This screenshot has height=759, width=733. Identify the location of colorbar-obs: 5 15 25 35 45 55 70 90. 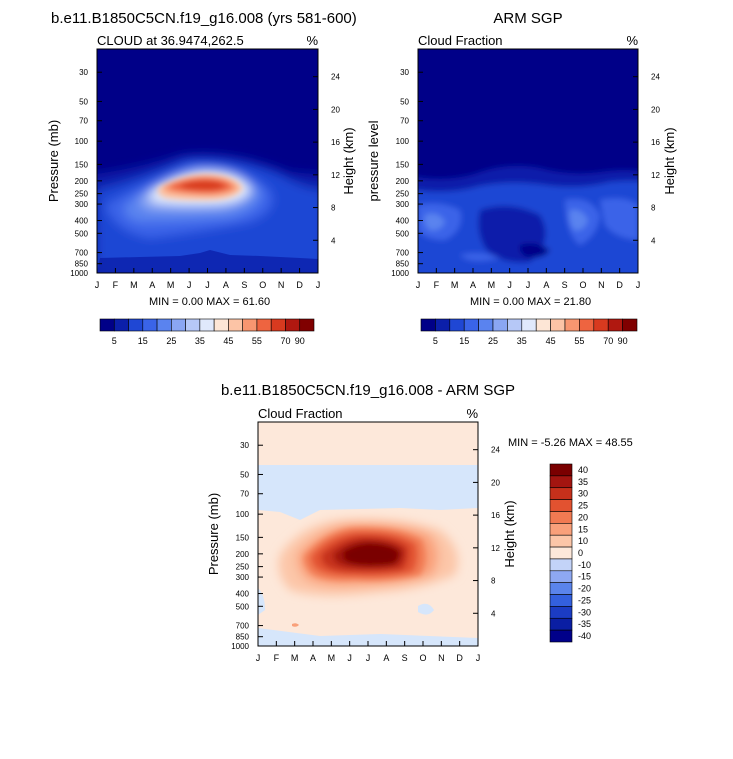
(529, 332).